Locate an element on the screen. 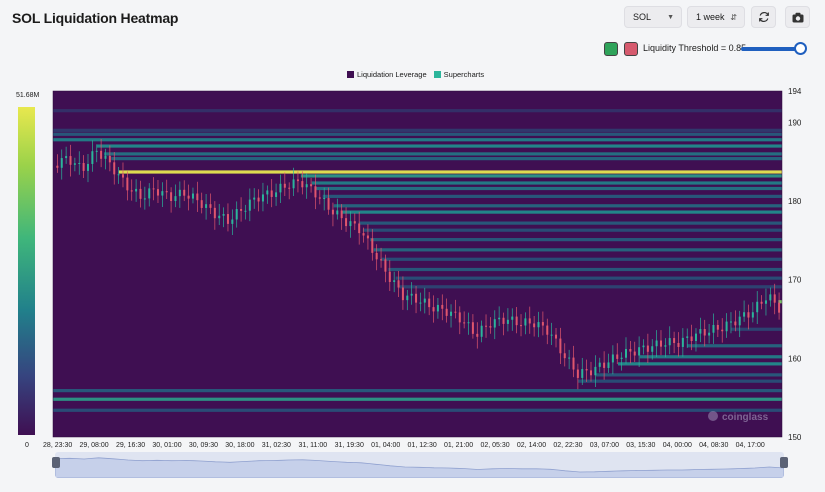 The image size is (825, 492). y-tick-label: 150 is located at coordinates (795, 437).